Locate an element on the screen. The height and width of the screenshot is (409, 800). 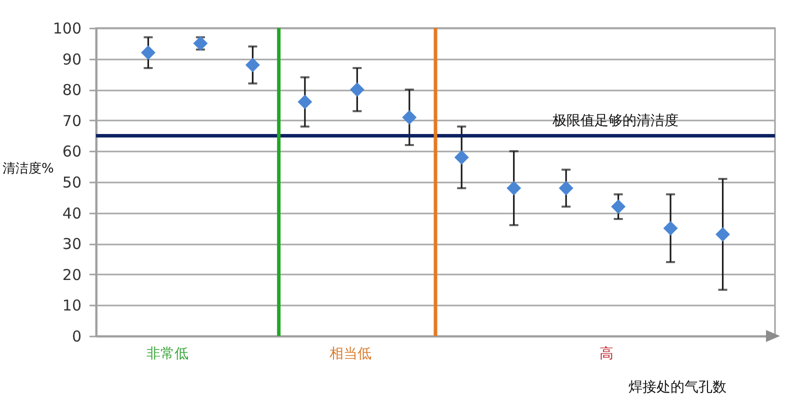
y-tick-label: 40 is located at coordinates (72, 213).